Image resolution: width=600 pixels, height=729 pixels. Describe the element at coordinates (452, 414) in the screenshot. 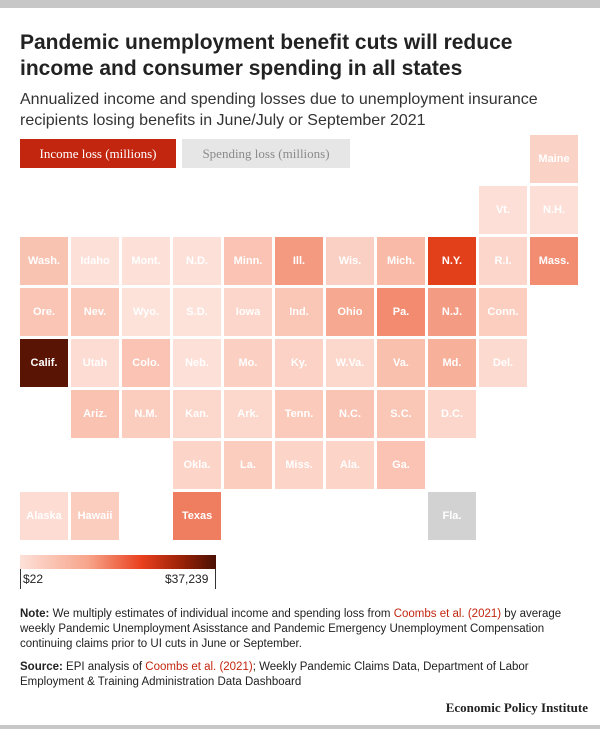

I see `state-tile-dc: D.C.` at that location.